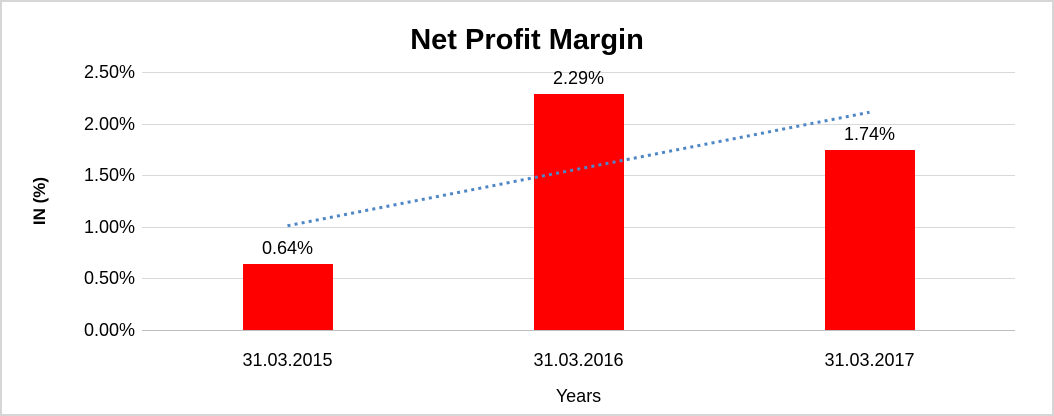 The width and height of the screenshot is (1054, 416). Describe the element at coordinates (109, 72) in the screenshot. I see `y-tick-label: 2.50%` at that location.